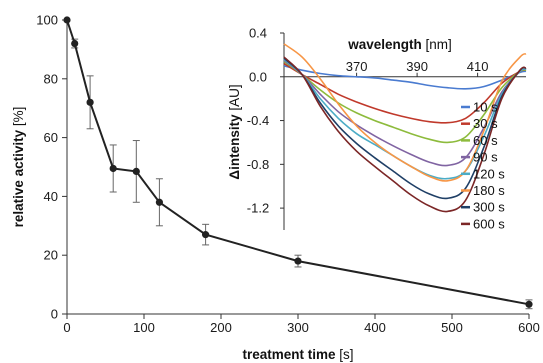 The image size is (543, 363). Describe the element at coordinates (489, 190) in the screenshot. I see `legend-label: 180 s` at that location.